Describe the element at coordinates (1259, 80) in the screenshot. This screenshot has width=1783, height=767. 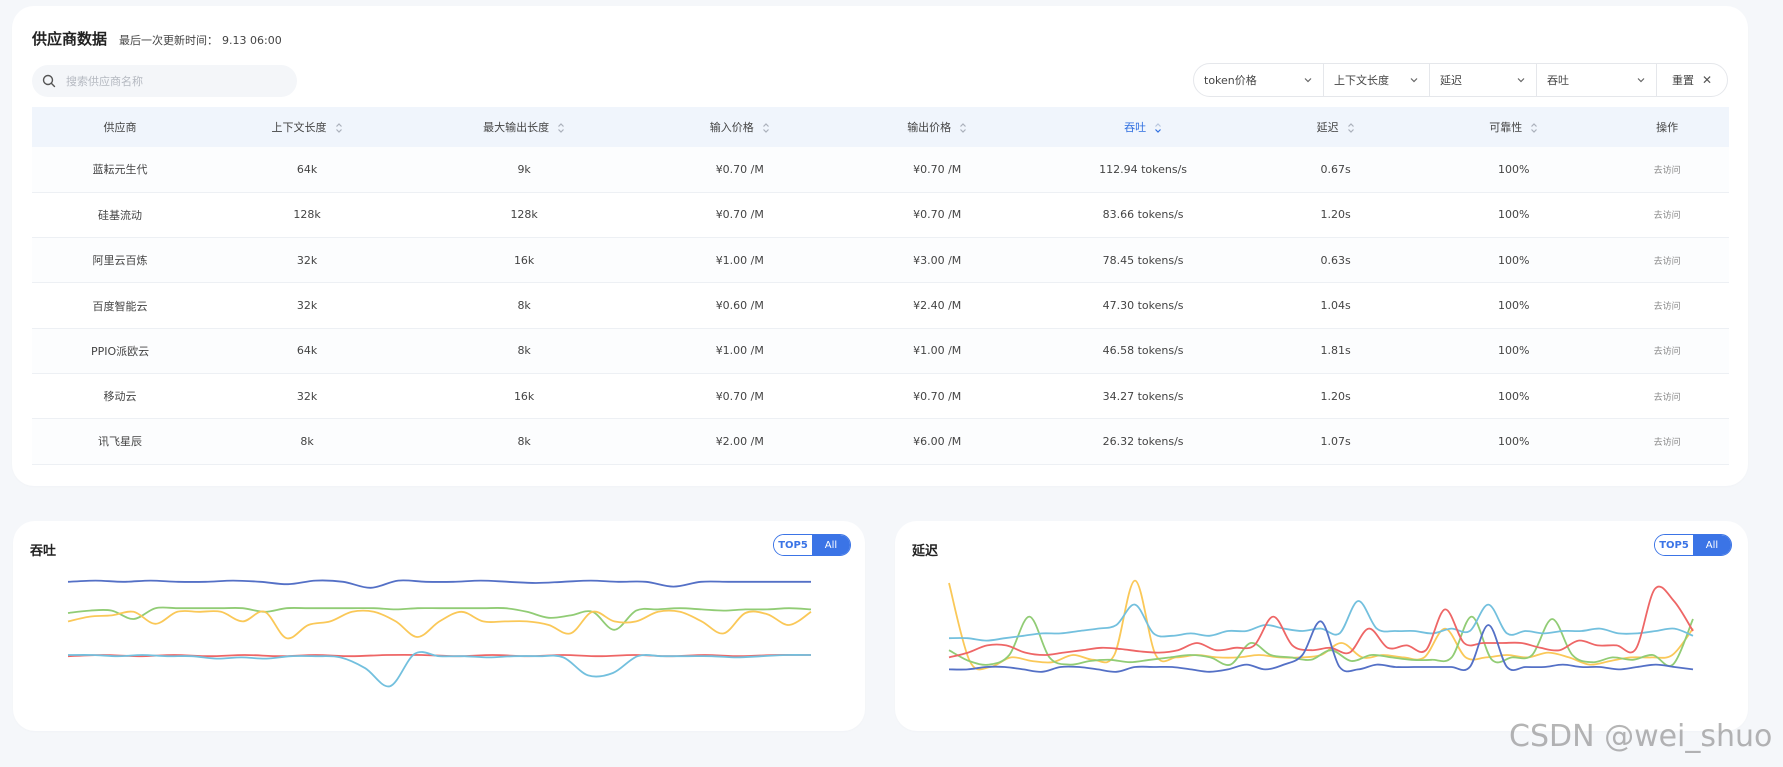
I see `filter-token-price: token价格` at that location.